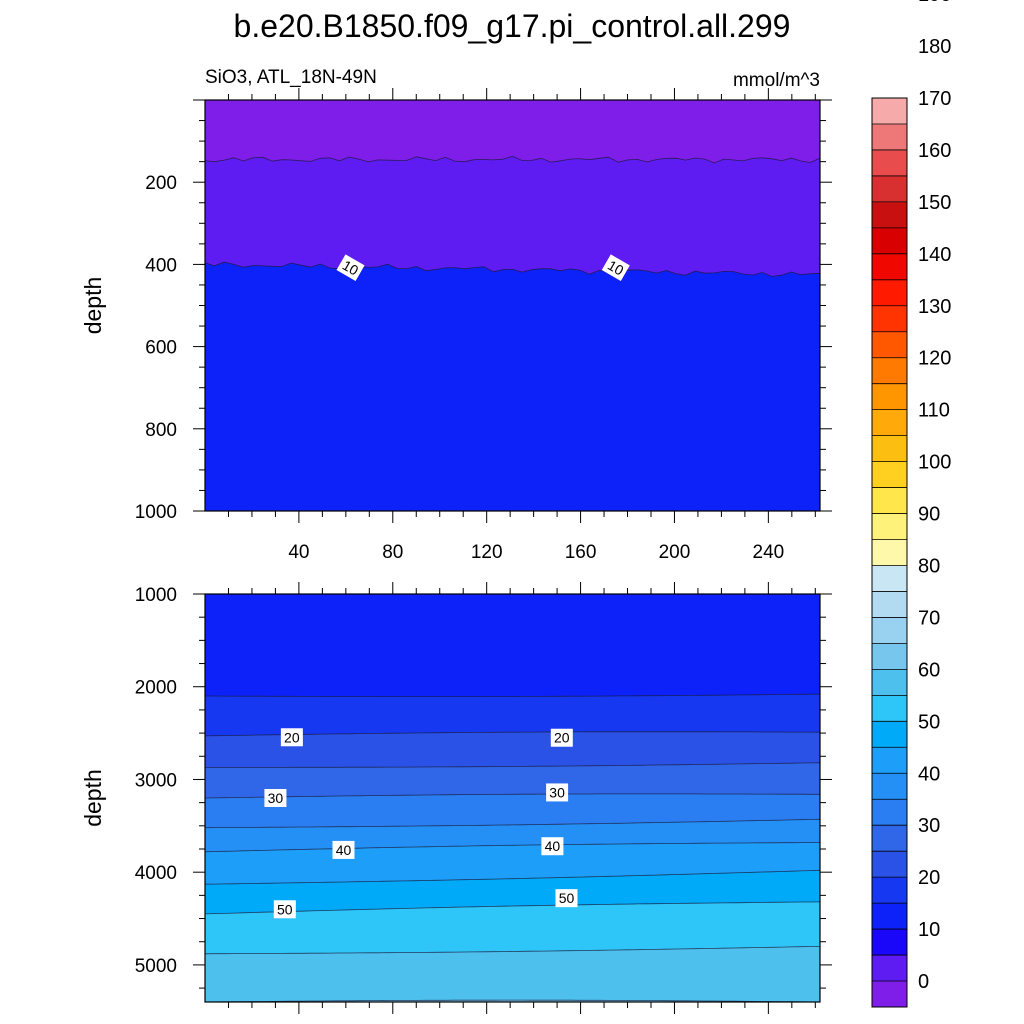 This screenshot has width=1024, height=1024. Describe the element at coordinates (581, 552) in the screenshot. I see `x-tick-label: 160` at that location.